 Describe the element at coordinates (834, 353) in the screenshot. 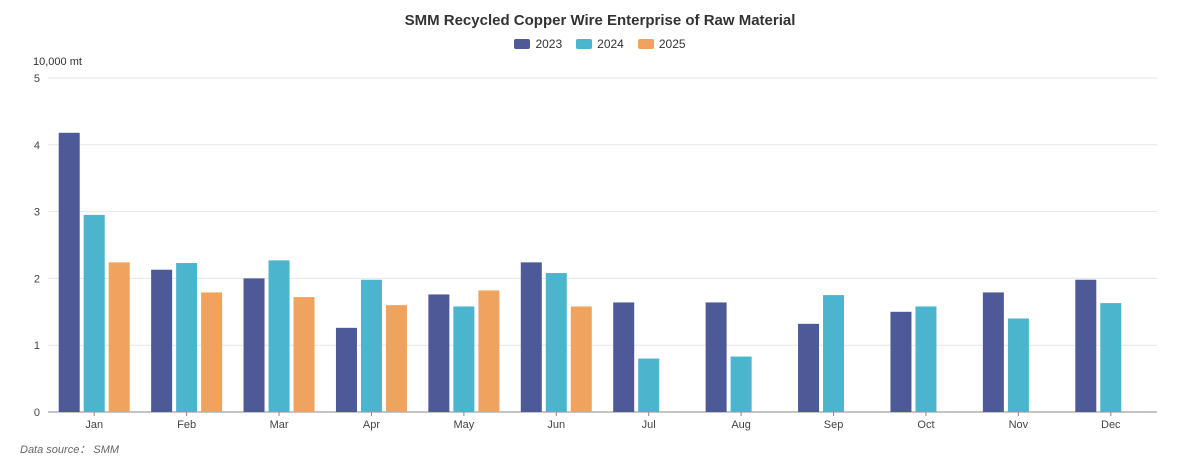

I see `bar-2024-sep` at that location.